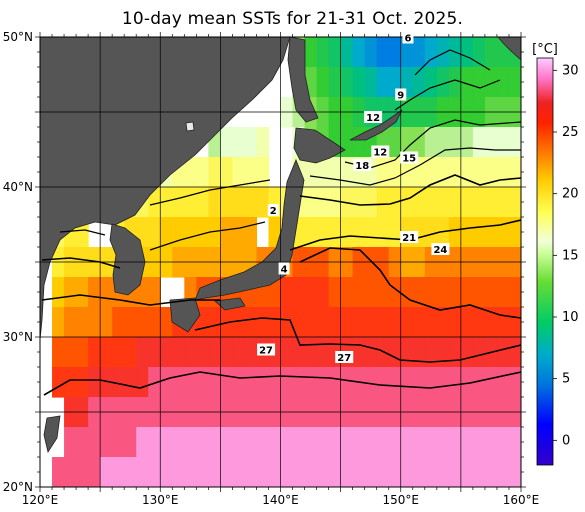 The image size is (585, 512). I want to click on svg-text: 24, so click(440, 250).